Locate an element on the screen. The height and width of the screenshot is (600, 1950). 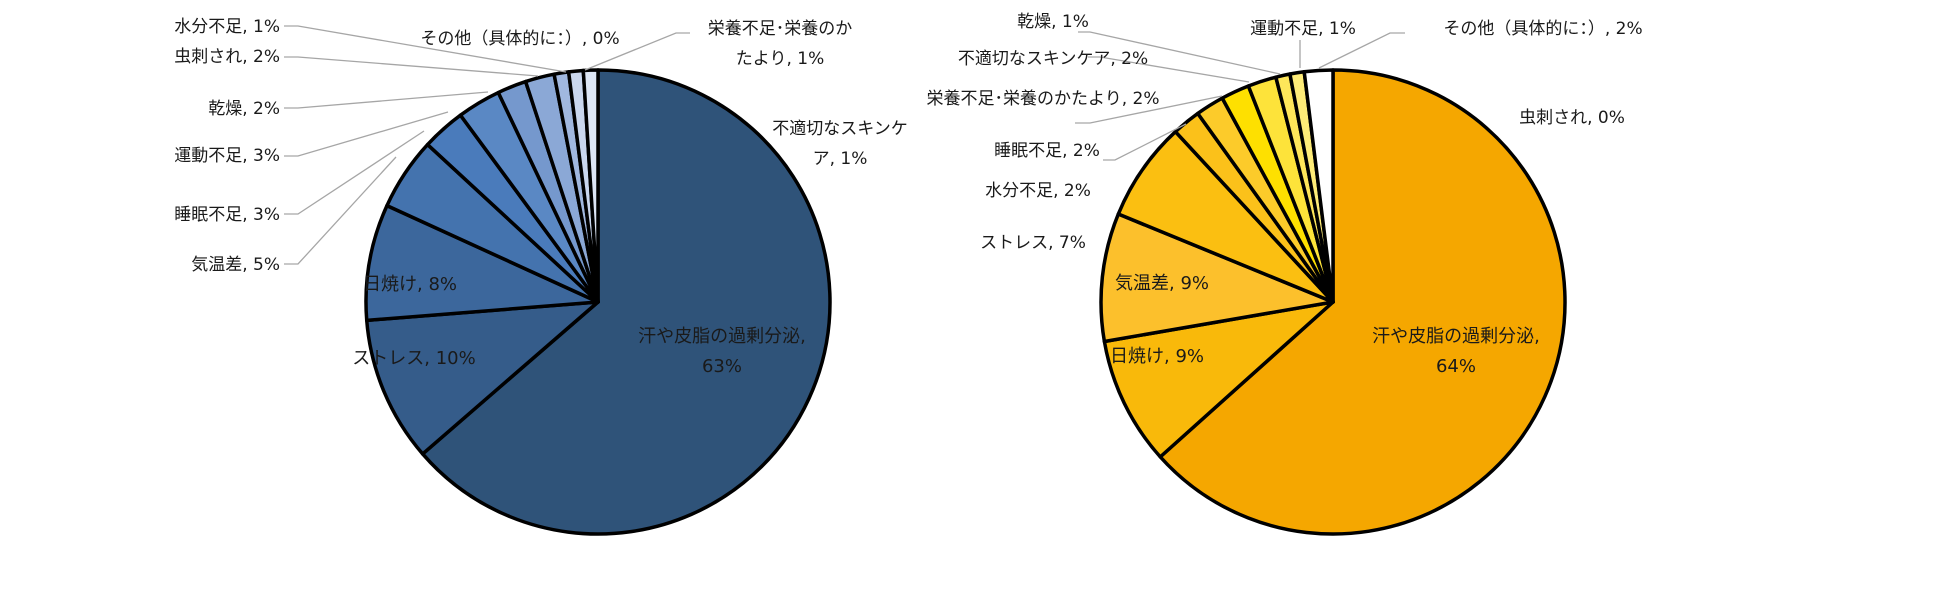
data-label-slice-6: 運動不足, 3% is located at coordinates (227, 156).